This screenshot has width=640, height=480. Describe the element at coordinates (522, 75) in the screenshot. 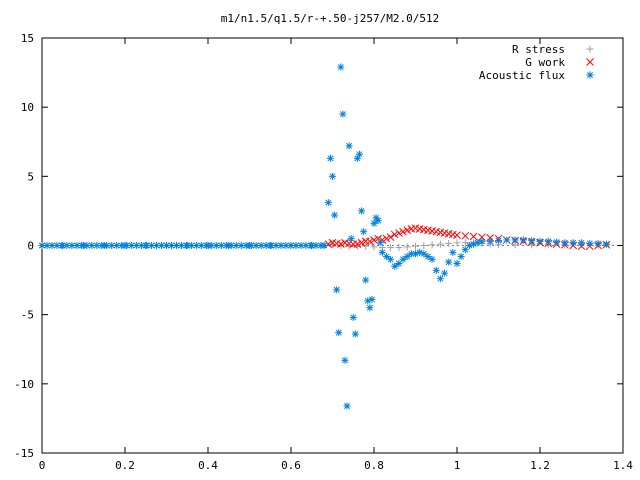

I see `legend-label: Acoustic flux` at that location.